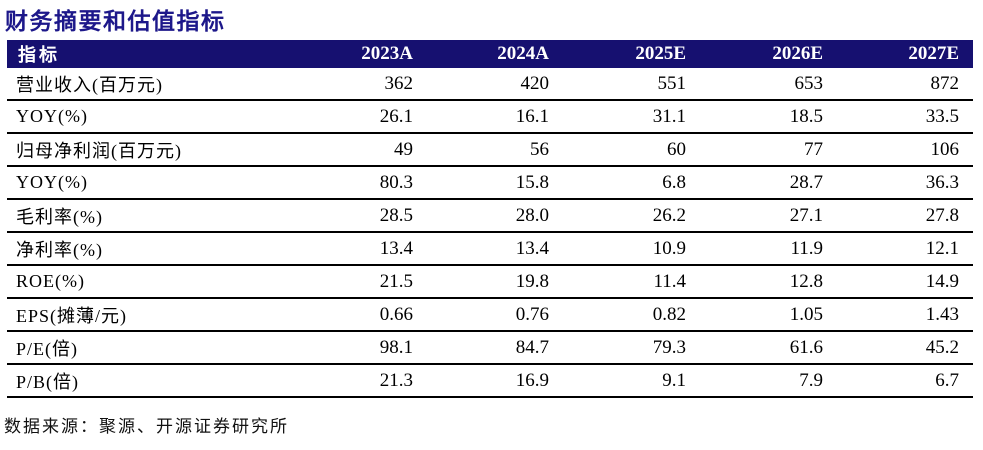 The image size is (983, 450). I want to click on metric-column-header: 指标, so click(149, 54).